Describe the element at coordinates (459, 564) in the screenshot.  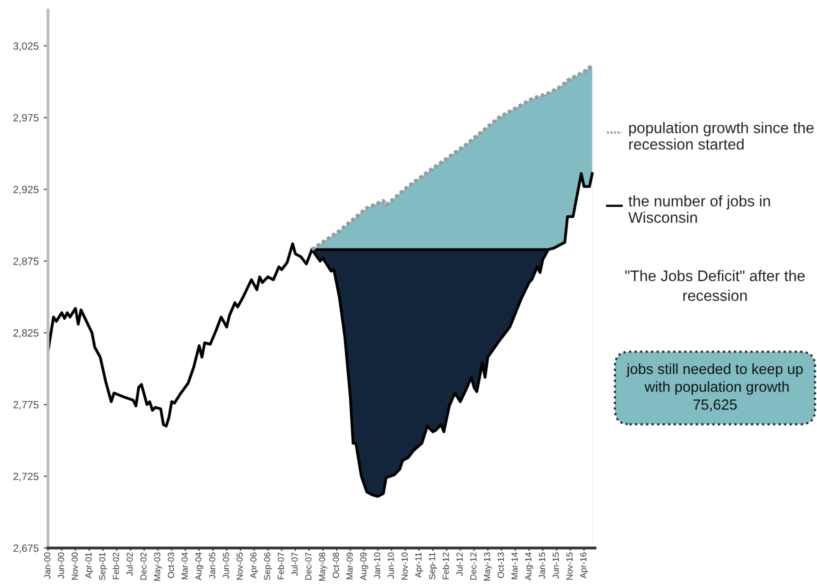
I see `x-tick-label: Jul-12` at that location.